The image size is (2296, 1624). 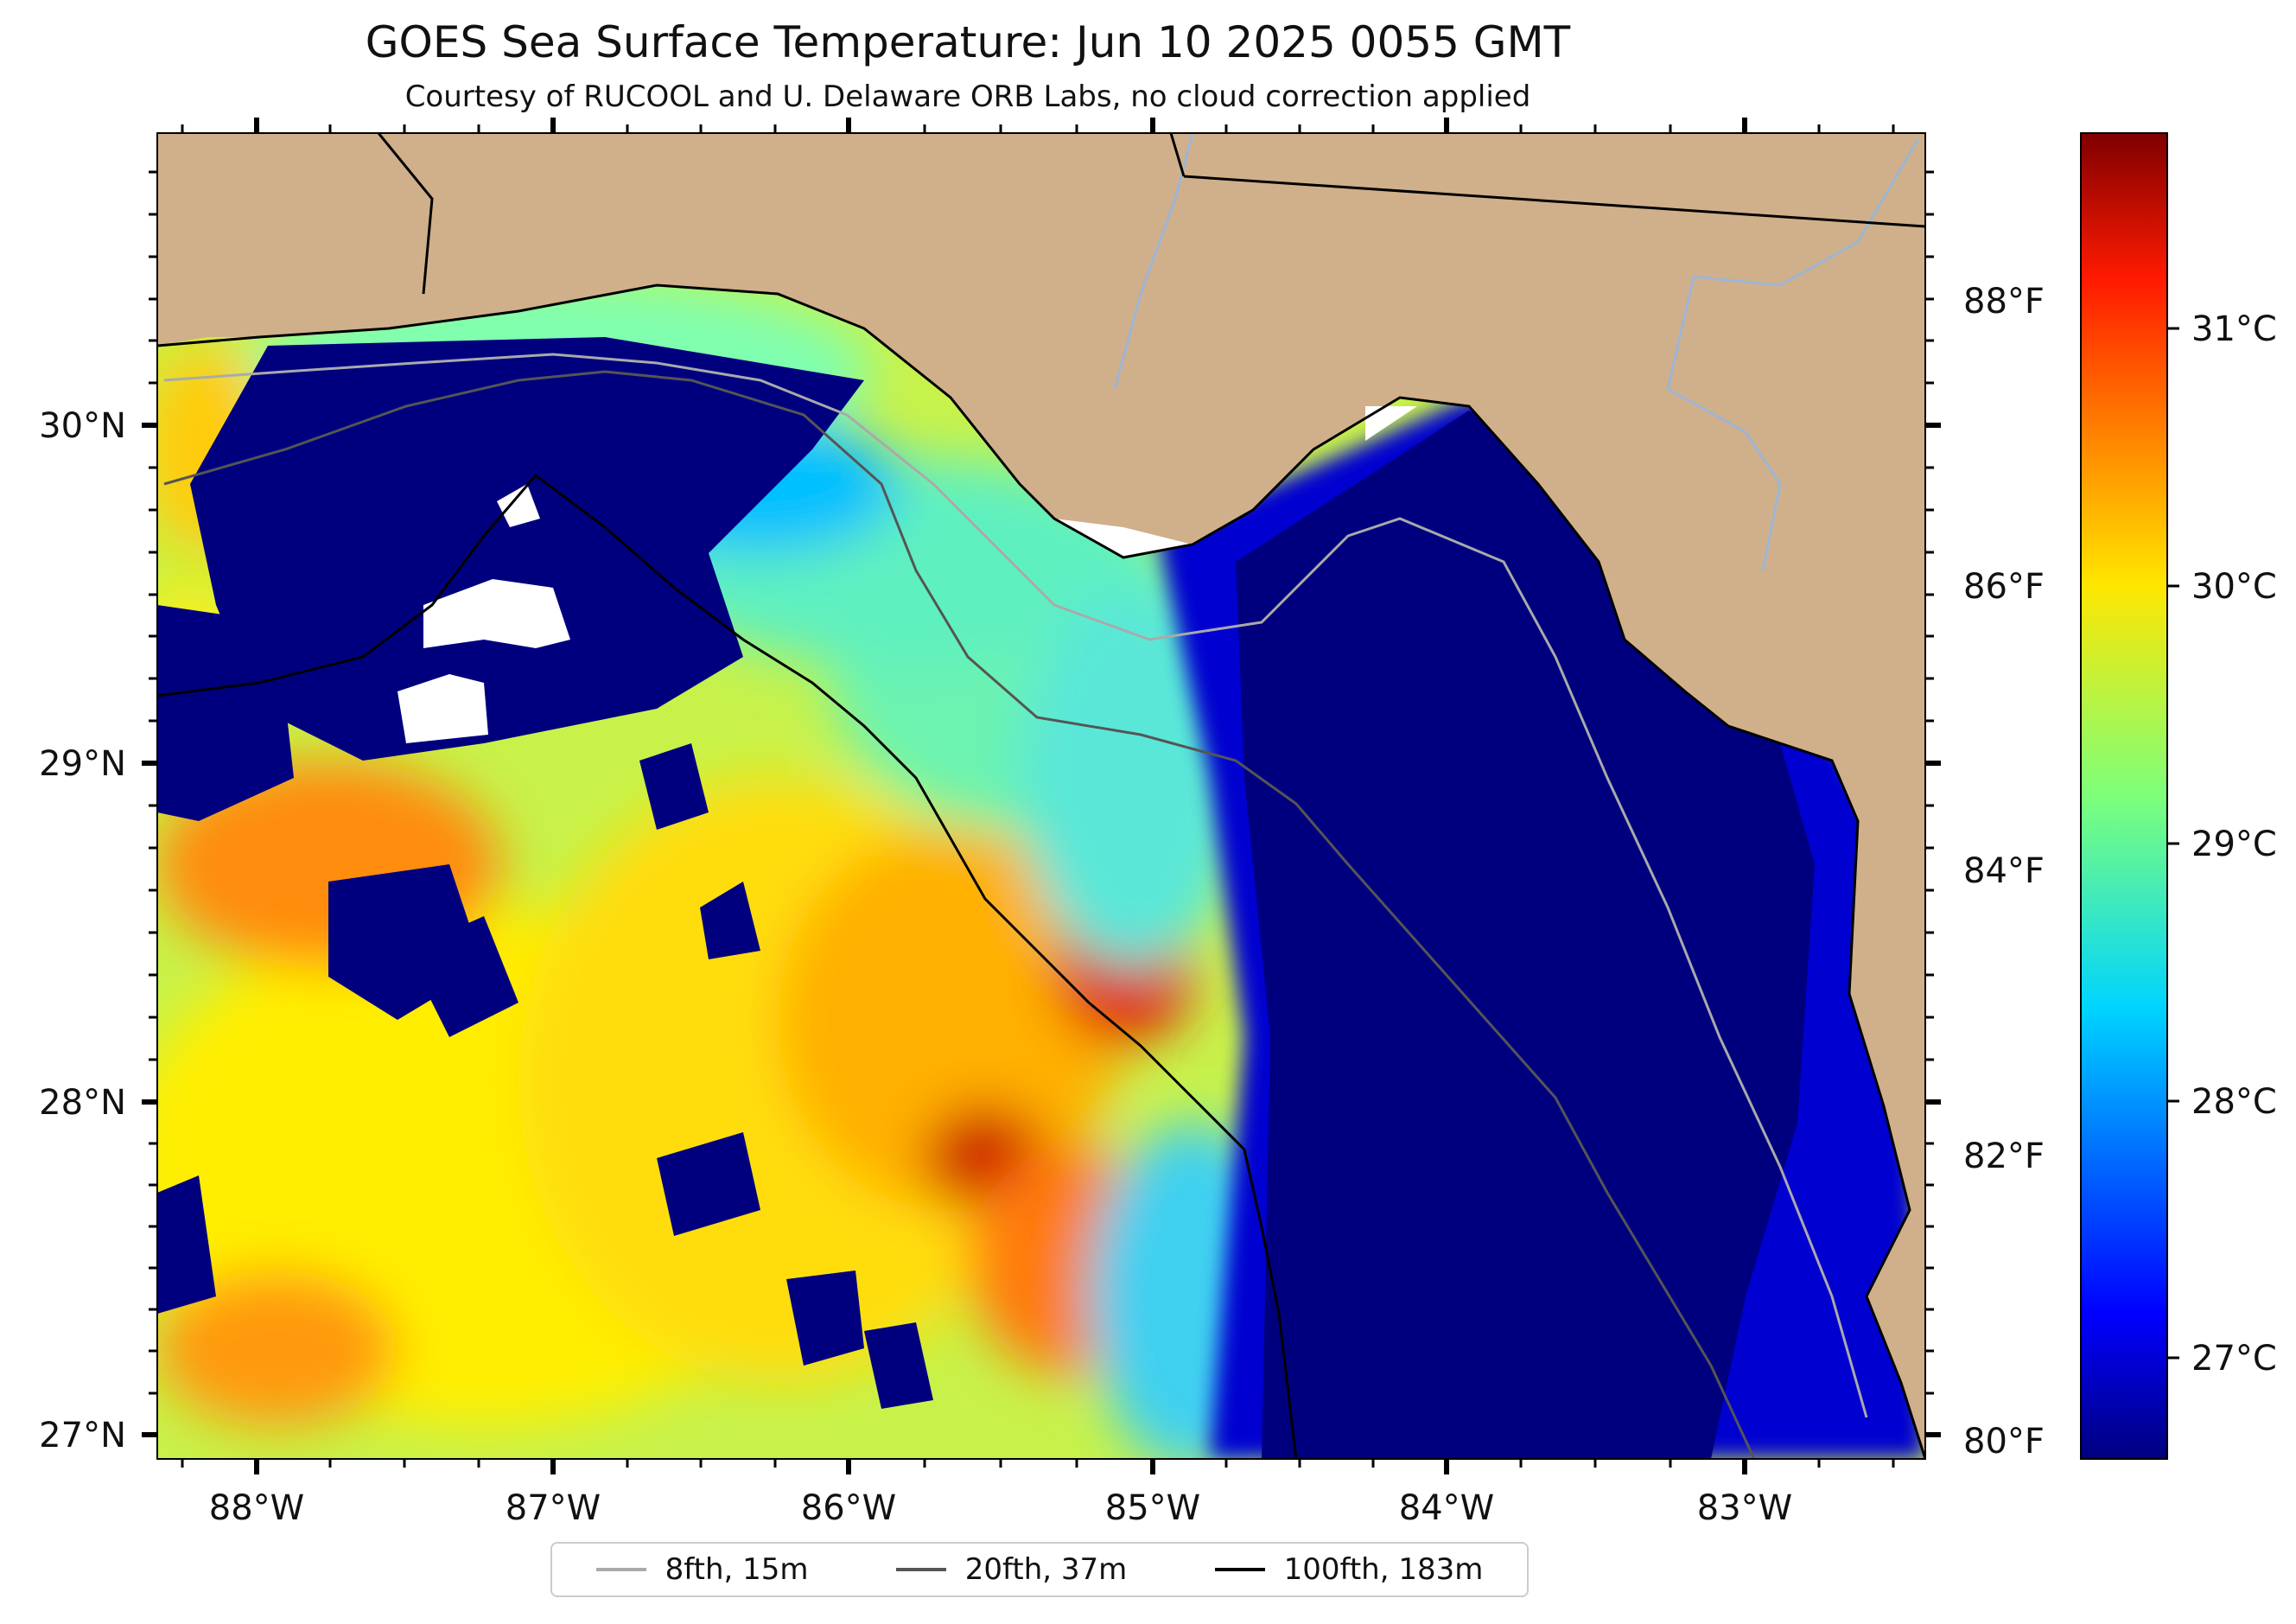 I want to click on boundaries, so click(x=1151, y=214).